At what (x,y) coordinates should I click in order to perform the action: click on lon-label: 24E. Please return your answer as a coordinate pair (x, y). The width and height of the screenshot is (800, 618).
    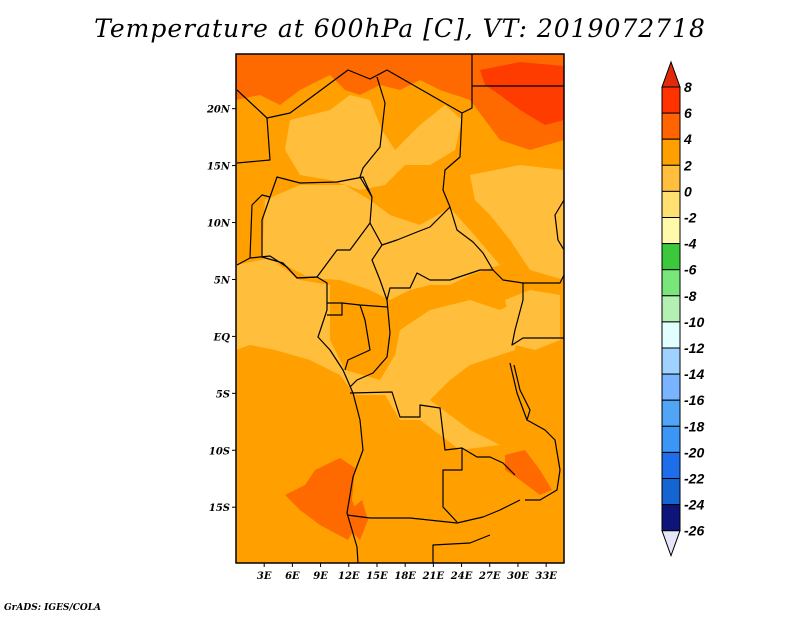
    Looking at the image, I should click on (461, 576).